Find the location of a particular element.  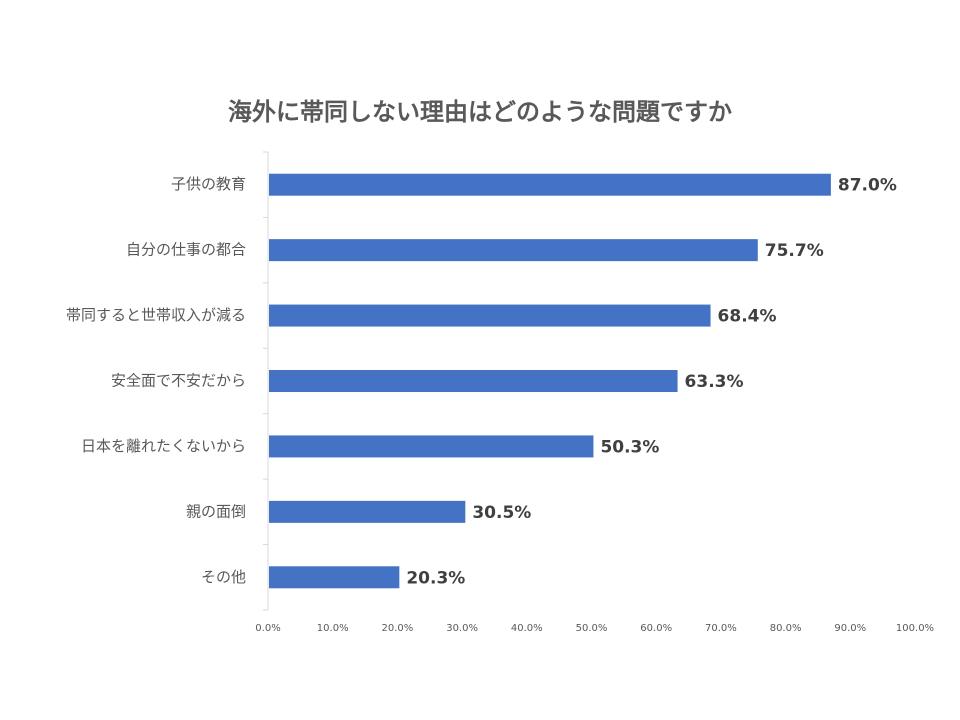

data-label: 50.3% is located at coordinates (629, 447).